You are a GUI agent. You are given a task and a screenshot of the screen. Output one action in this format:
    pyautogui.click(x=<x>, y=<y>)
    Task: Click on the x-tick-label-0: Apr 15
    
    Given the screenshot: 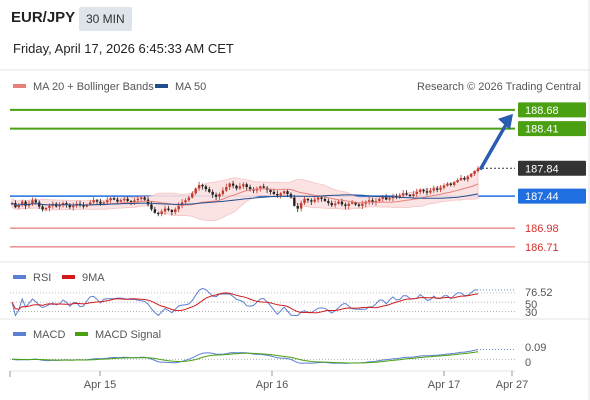 What is the action you would take?
    pyautogui.click(x=100, y=385)
    